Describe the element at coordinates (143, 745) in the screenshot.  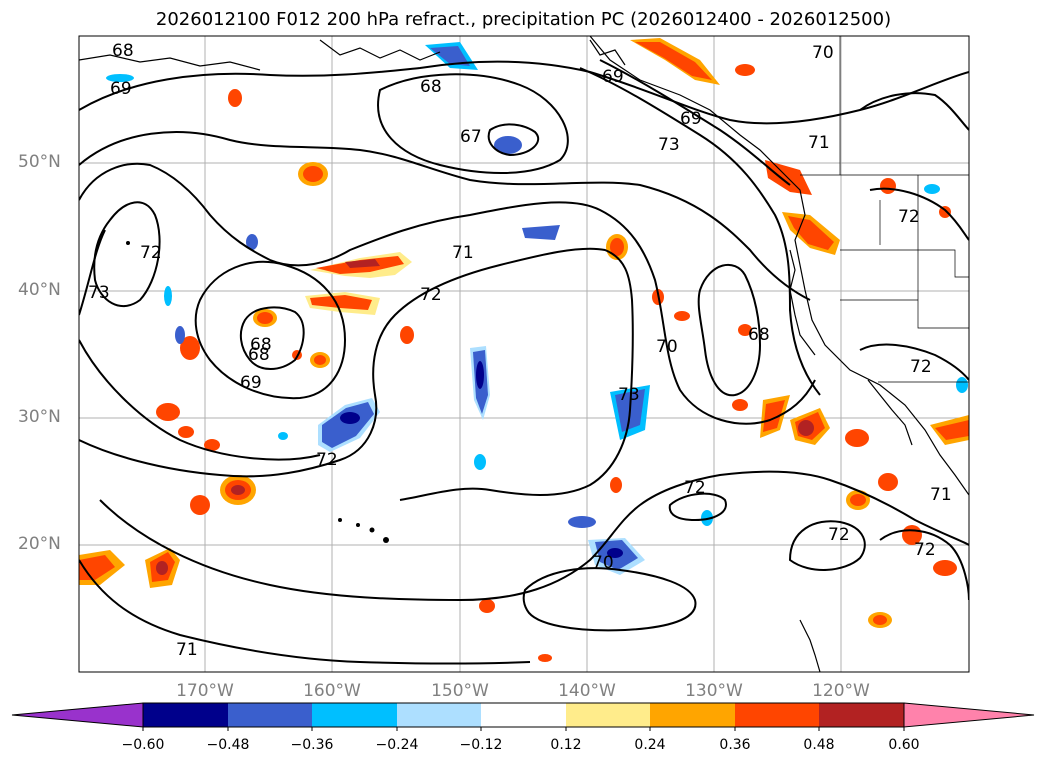
I see `colorbar-tick-label: −0.60` at that location.